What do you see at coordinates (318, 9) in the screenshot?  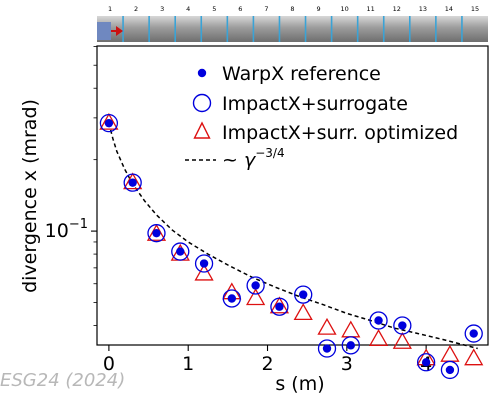 I see `beamline-cell-number: 9` at bounding box center [318, 9].